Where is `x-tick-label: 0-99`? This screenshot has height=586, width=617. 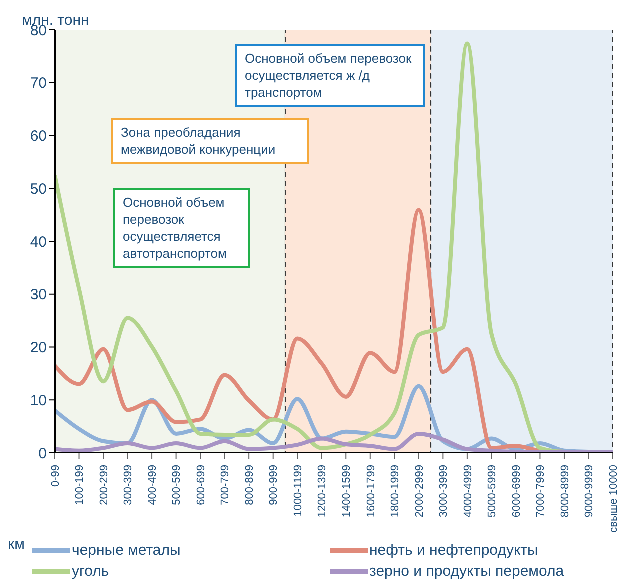 x-tick-label: 0-99 is located at coordinates (56, 476).